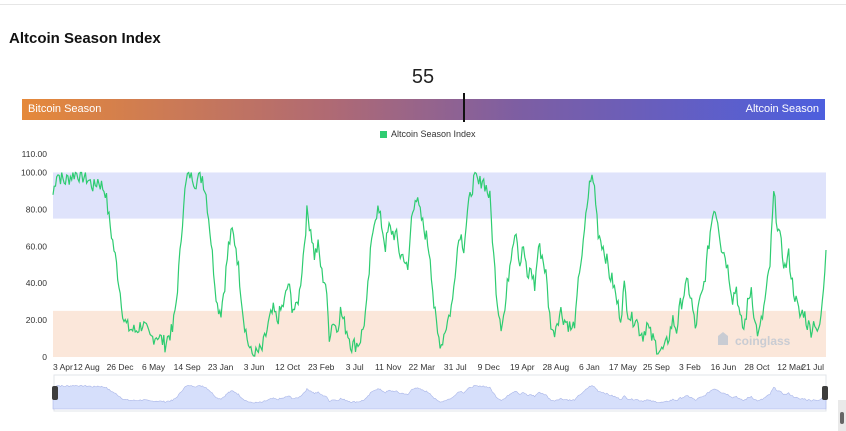 This screenshot has height=431, width=846. Describe the element at coordinates (656, 367) in the screenshot. I see `x-tick-label: 25 Sep` at that location.